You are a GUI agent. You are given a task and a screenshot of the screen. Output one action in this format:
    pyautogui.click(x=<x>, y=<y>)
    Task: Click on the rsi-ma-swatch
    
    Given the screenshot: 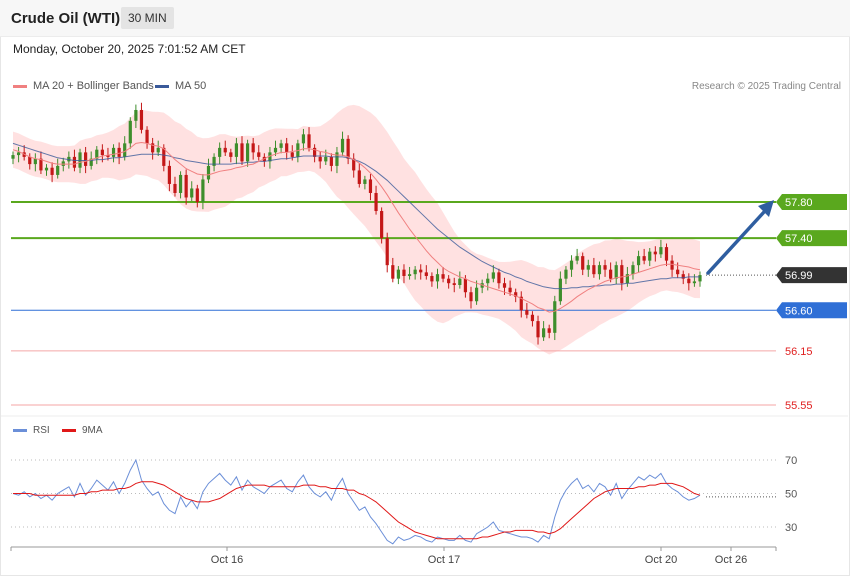 What is the action you would take?
    pyautogui.click(x=69, y=430)
    